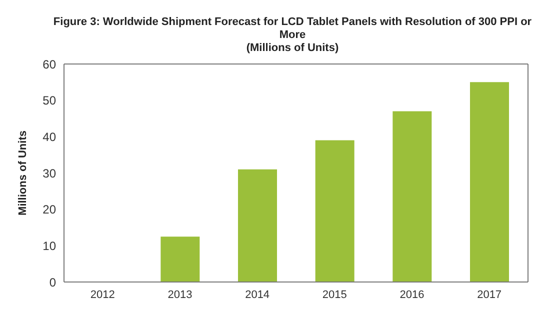  I want to click on y-tick-label: 20, so click(49, 209).